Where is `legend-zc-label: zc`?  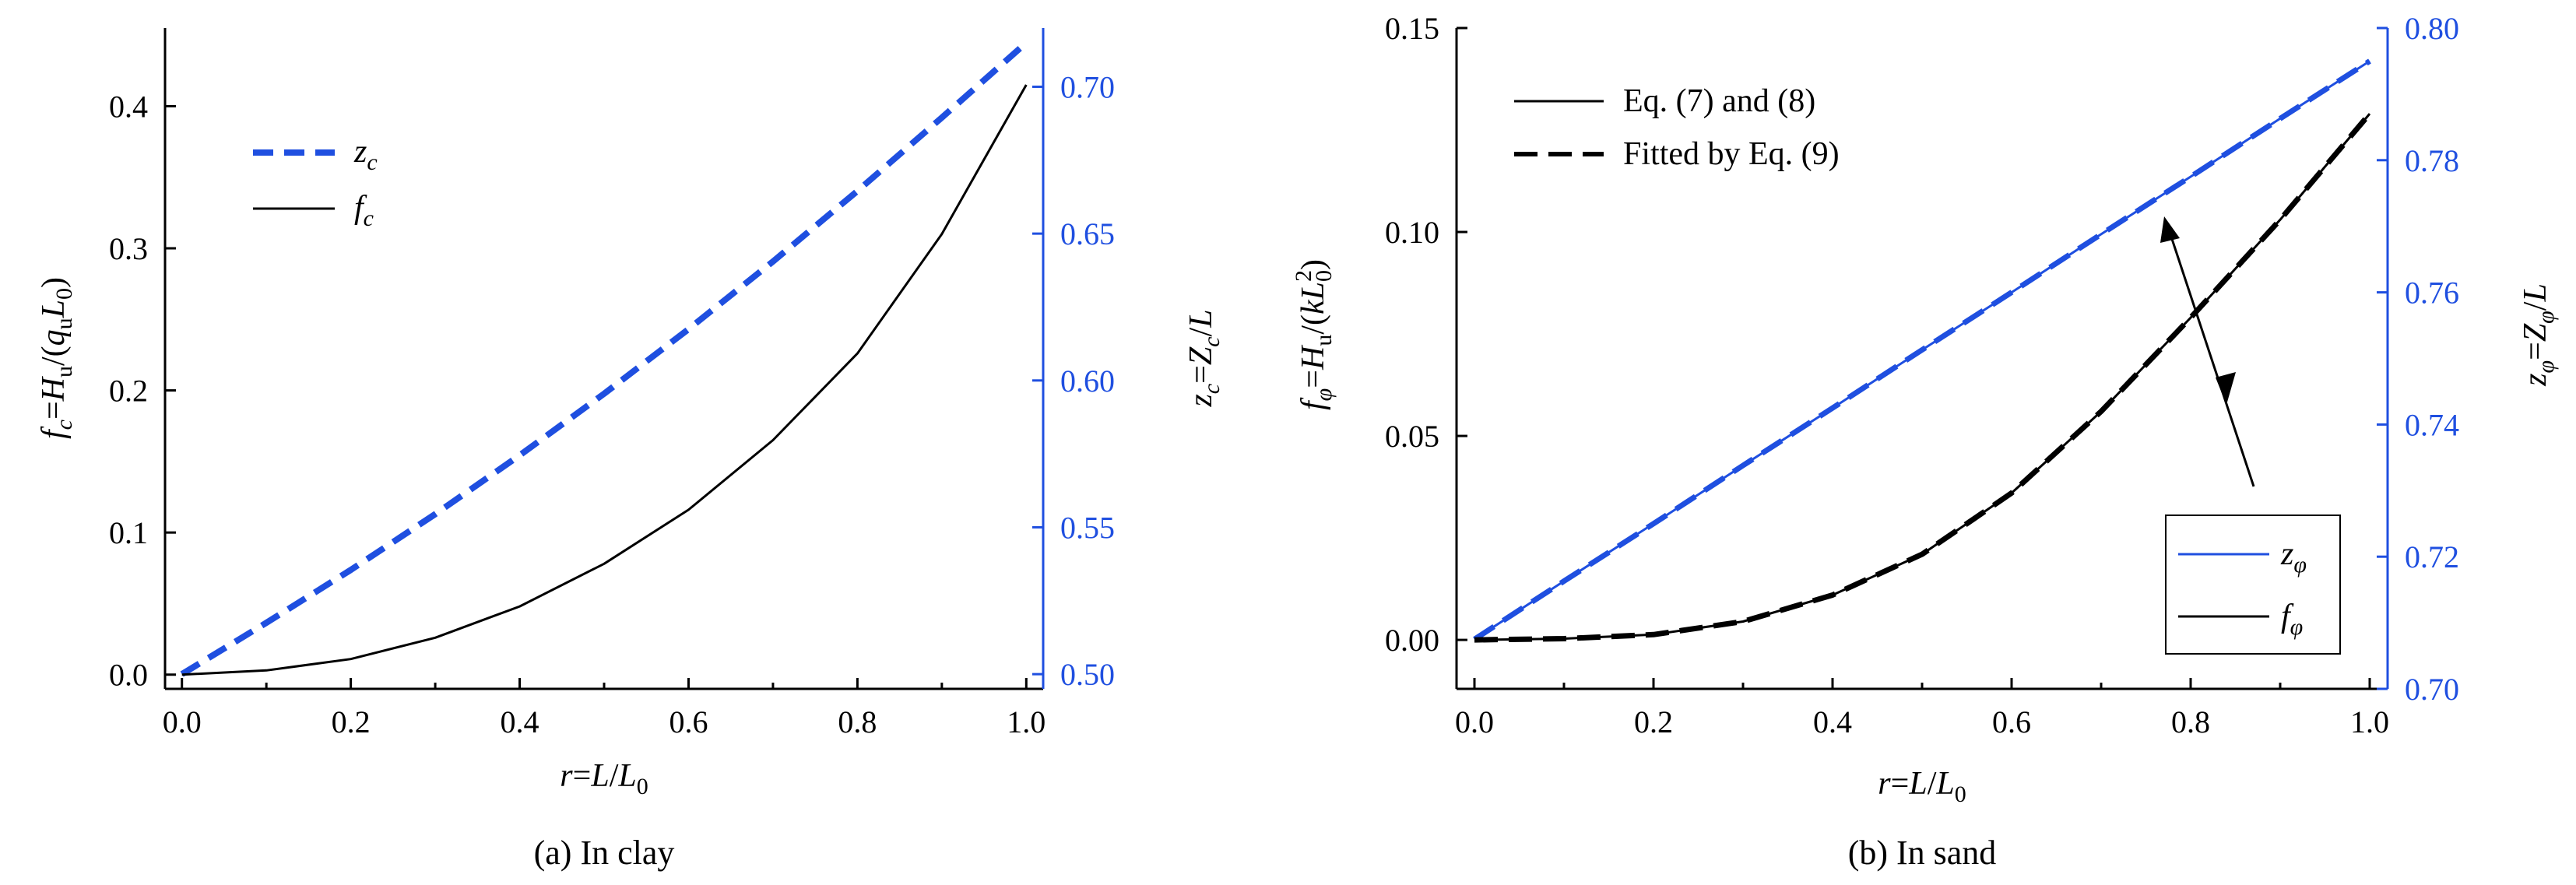
legend-zc-label: zc is located at coordinates (365, 154).